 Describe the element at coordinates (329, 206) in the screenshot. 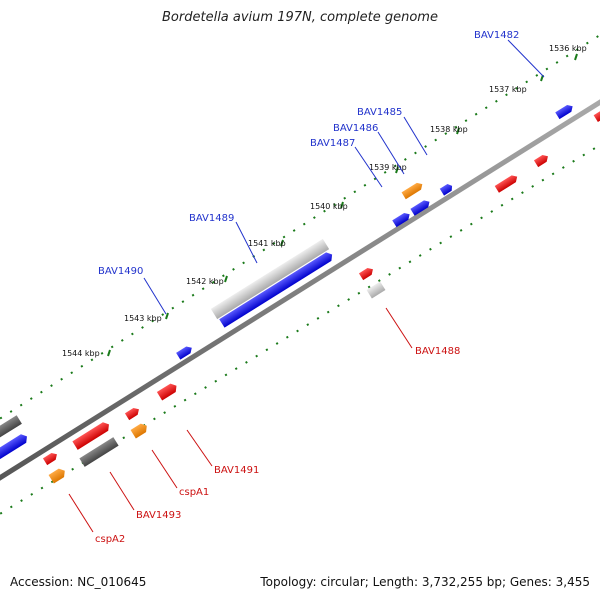

I see `kbp-label: 1540 kbp` at that location.